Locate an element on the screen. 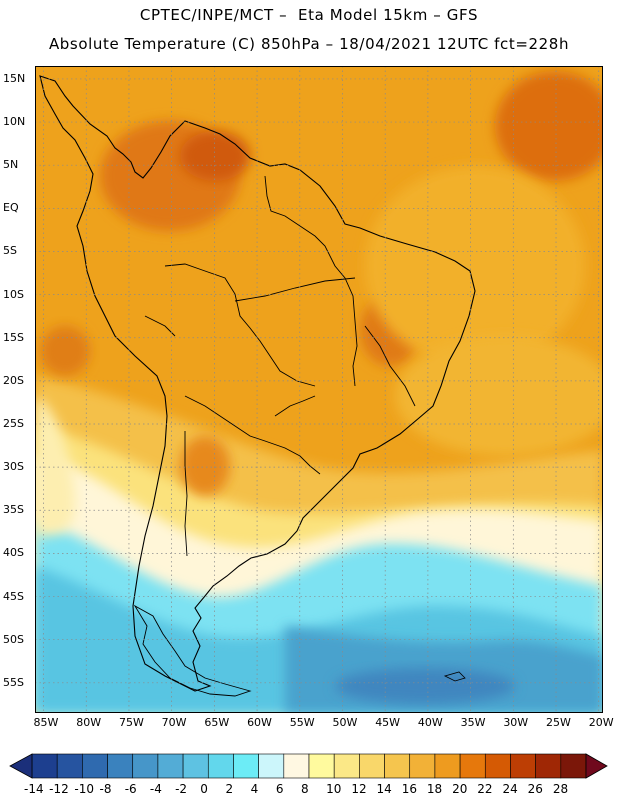 This screenshot has width=618, height=800. lon-label: 70W is located at coordinates (174, 722).